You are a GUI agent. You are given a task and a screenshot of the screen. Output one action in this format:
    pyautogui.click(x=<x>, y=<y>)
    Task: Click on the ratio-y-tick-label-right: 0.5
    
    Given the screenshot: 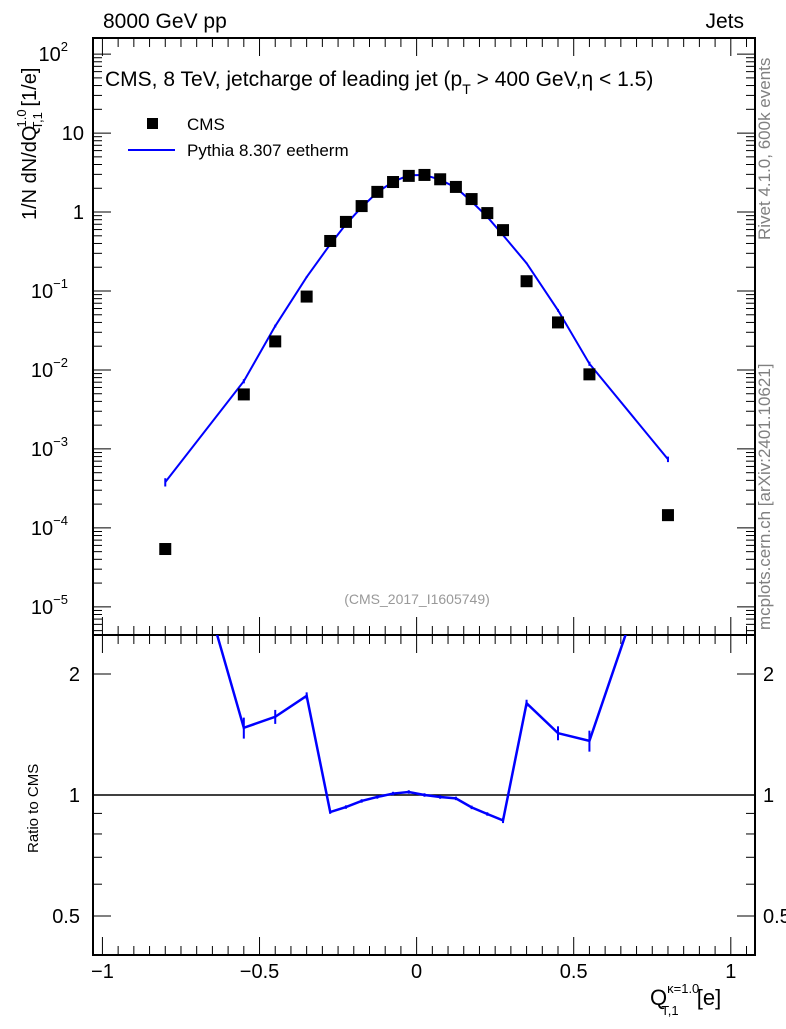 What is the action you would take?
    pyautogui.click(x=774, y=917)
    